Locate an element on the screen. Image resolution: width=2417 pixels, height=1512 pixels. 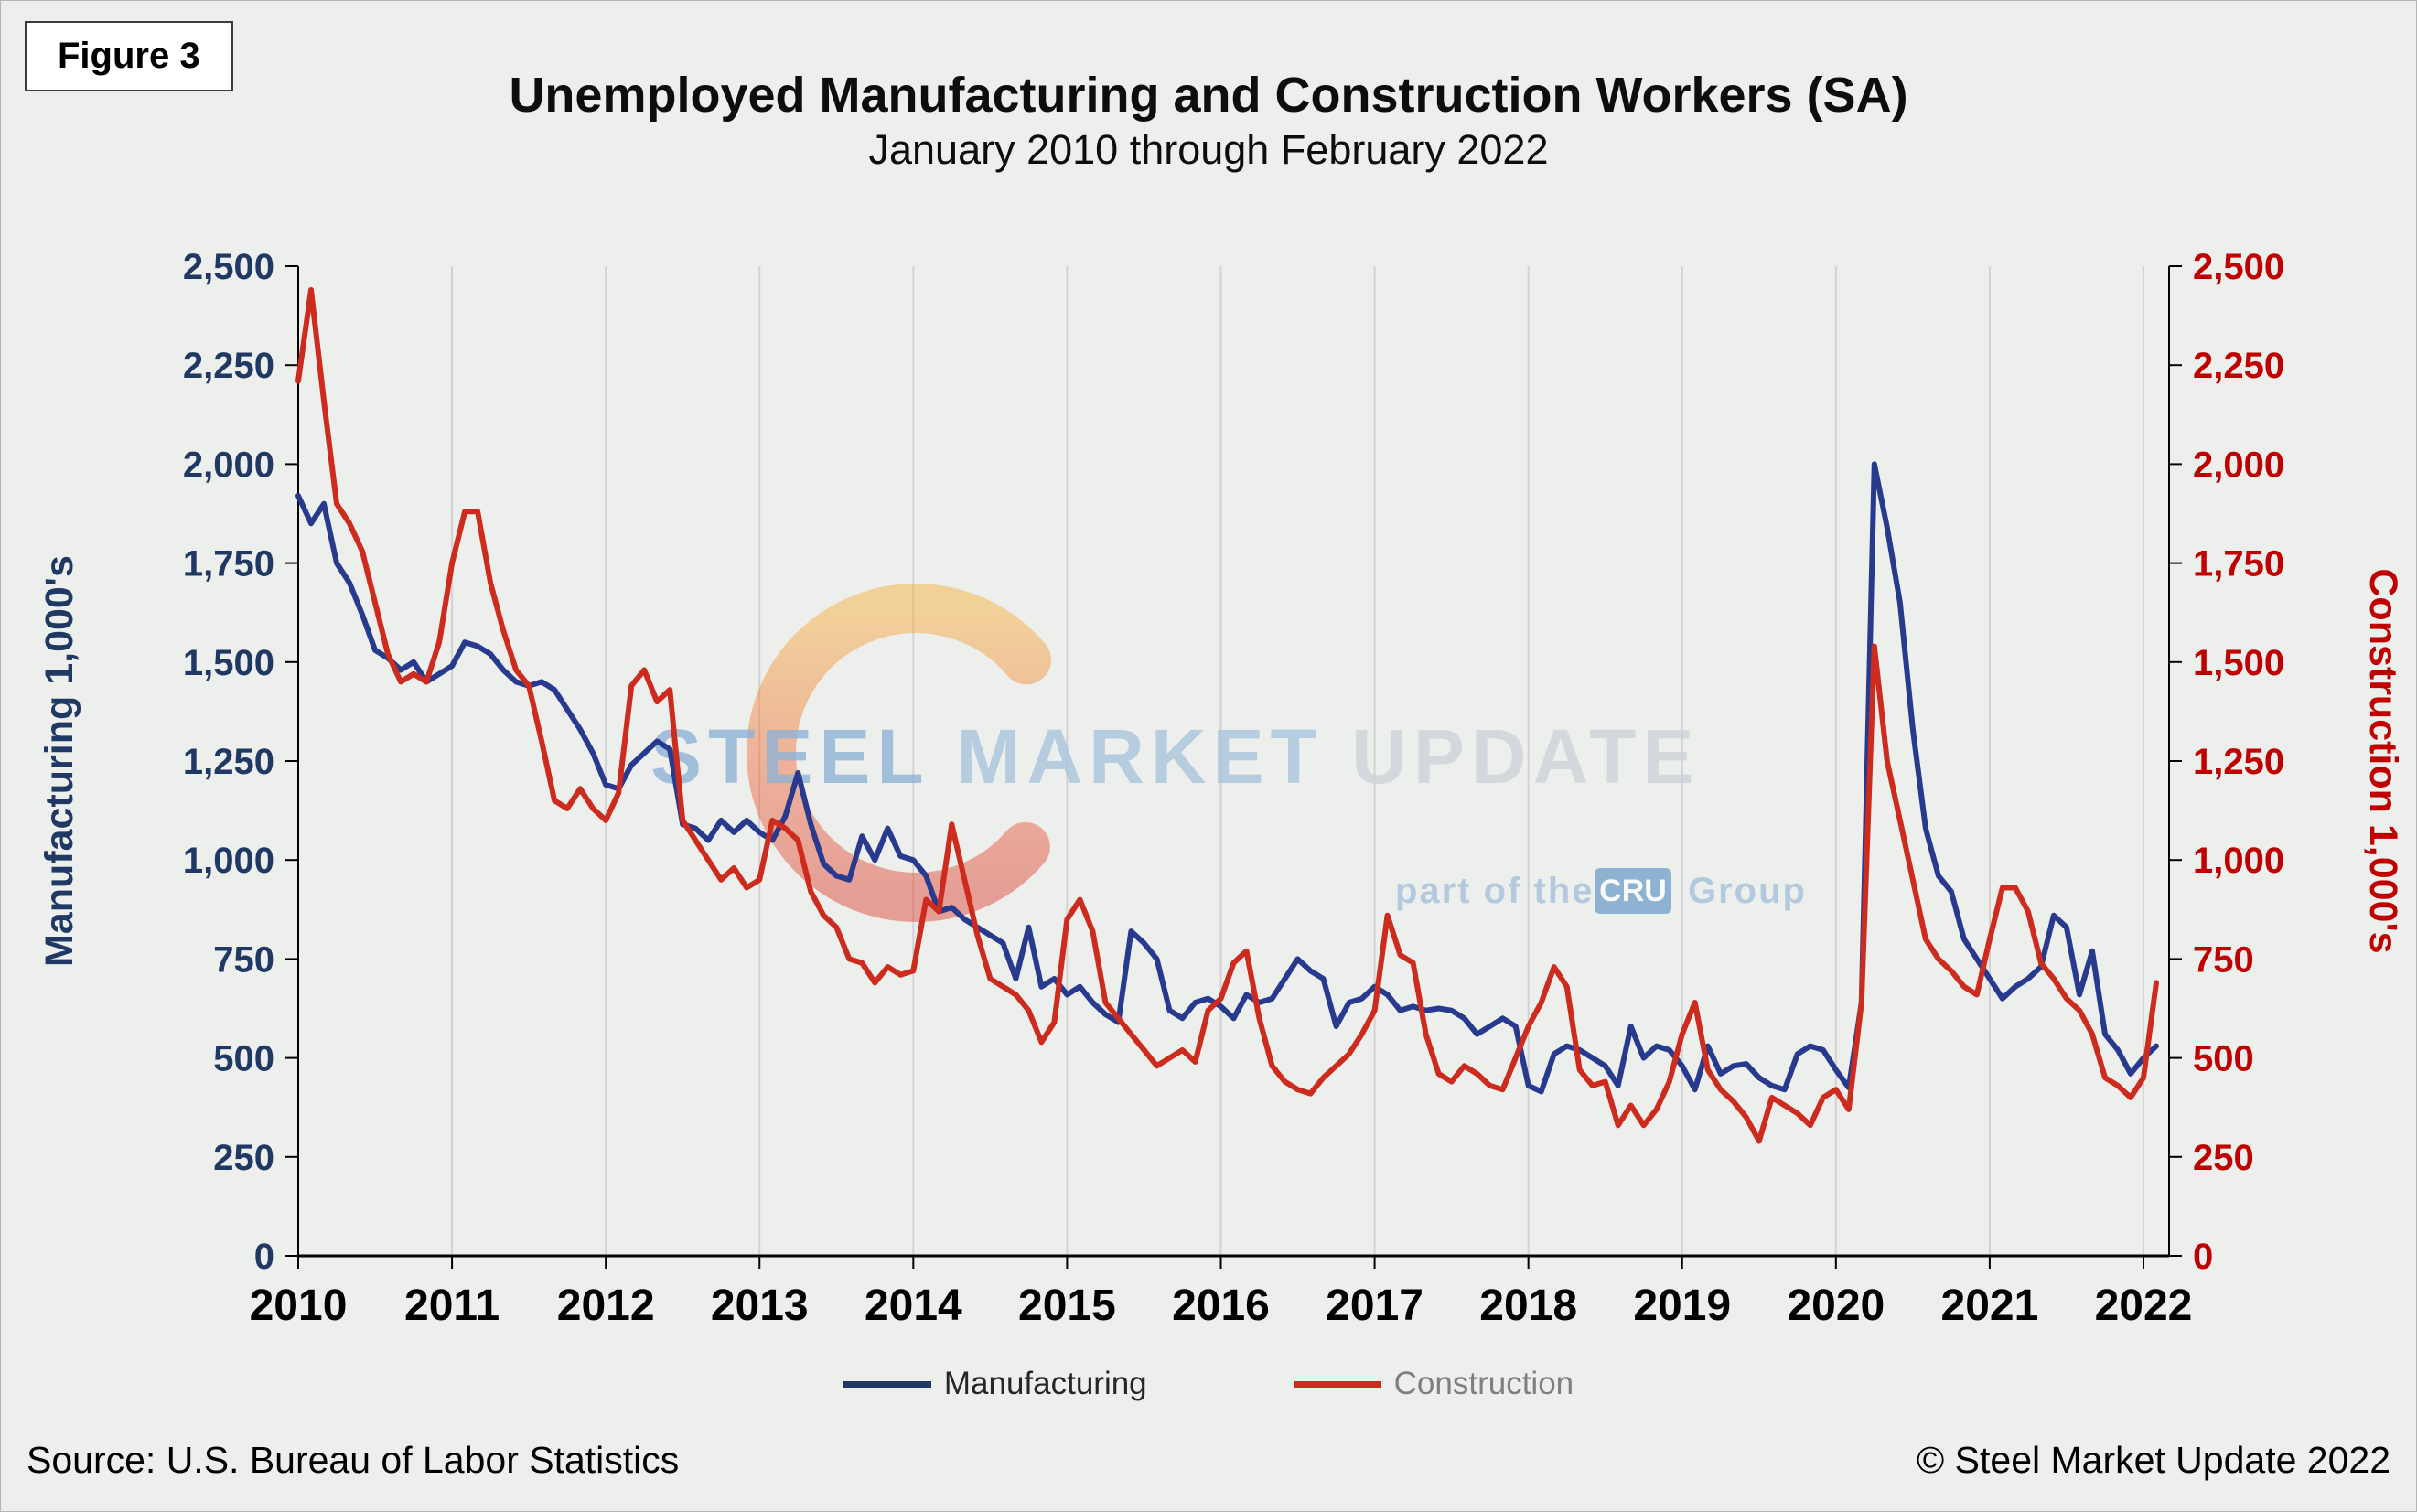
legend-item-construction: Construction is located at coordinates (1433, 1384).